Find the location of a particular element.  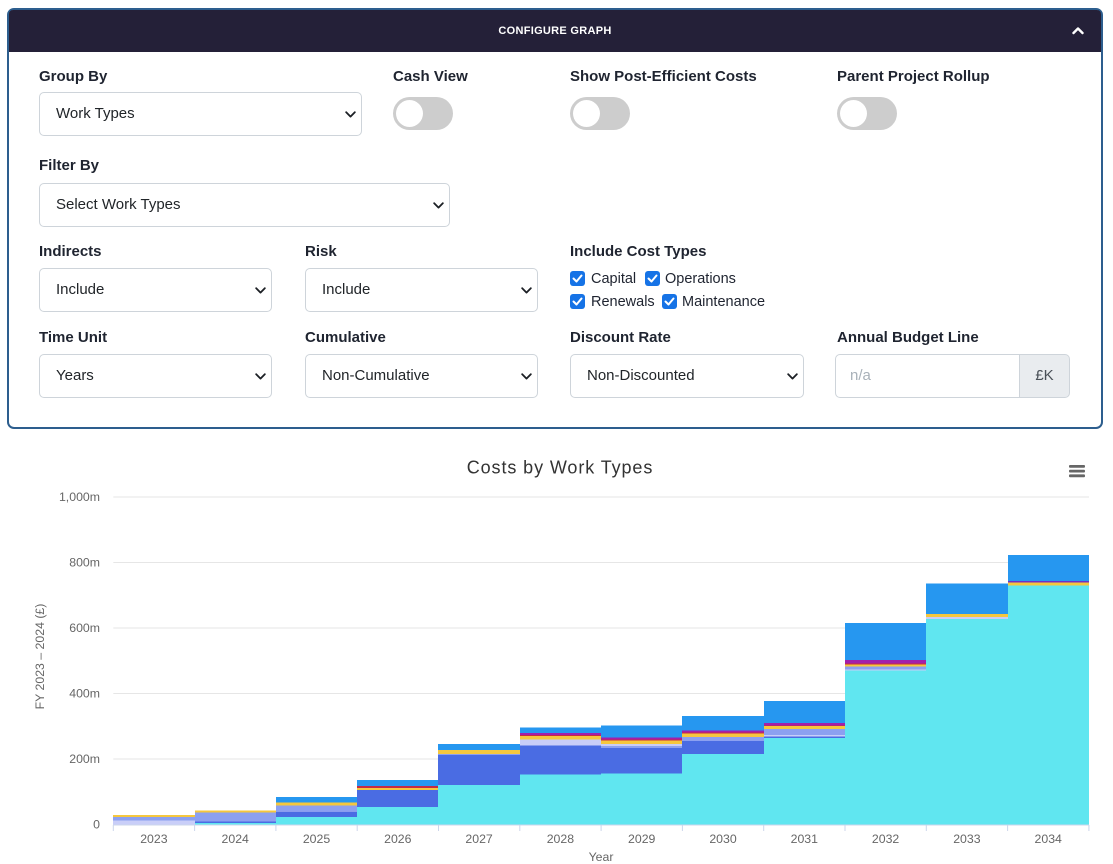

svg-text: 2026 is located at coordinates (398, 839).